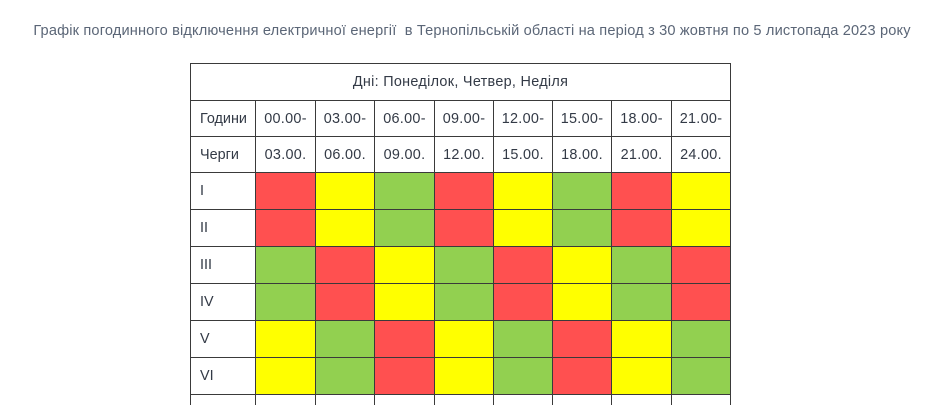 Image resolution: width=944 pixels, height=405 pixels. I want to click on time-end: 12.00., so click(464, 154).